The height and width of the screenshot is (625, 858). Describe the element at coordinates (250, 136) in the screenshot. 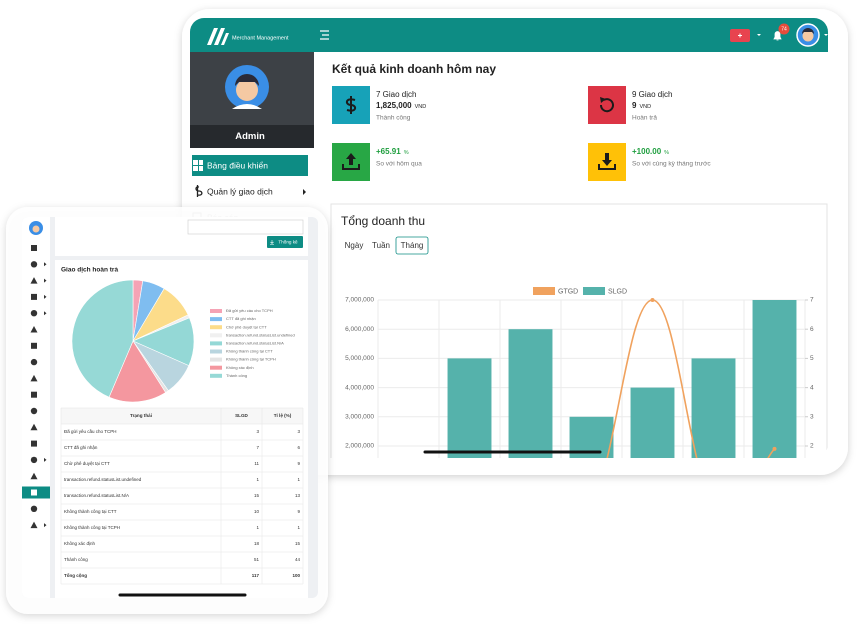

I see `user-name: Admin` at that location.